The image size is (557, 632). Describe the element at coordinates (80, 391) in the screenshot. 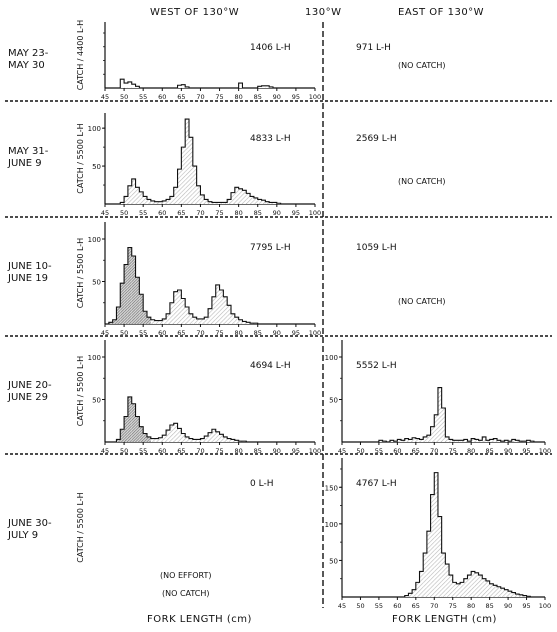

I see `y-axis-title: CATCH / 5500 L-H` at that location.